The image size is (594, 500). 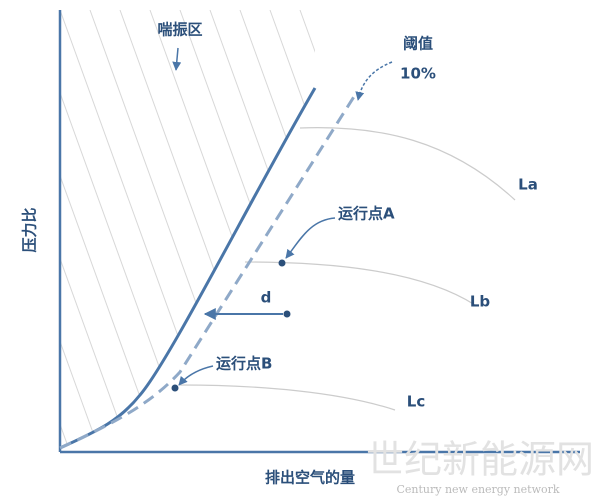 What do you see at coordinates (266, 298) in the screenshot?
I see `distance-label: d` at bounding box center [266, 298].